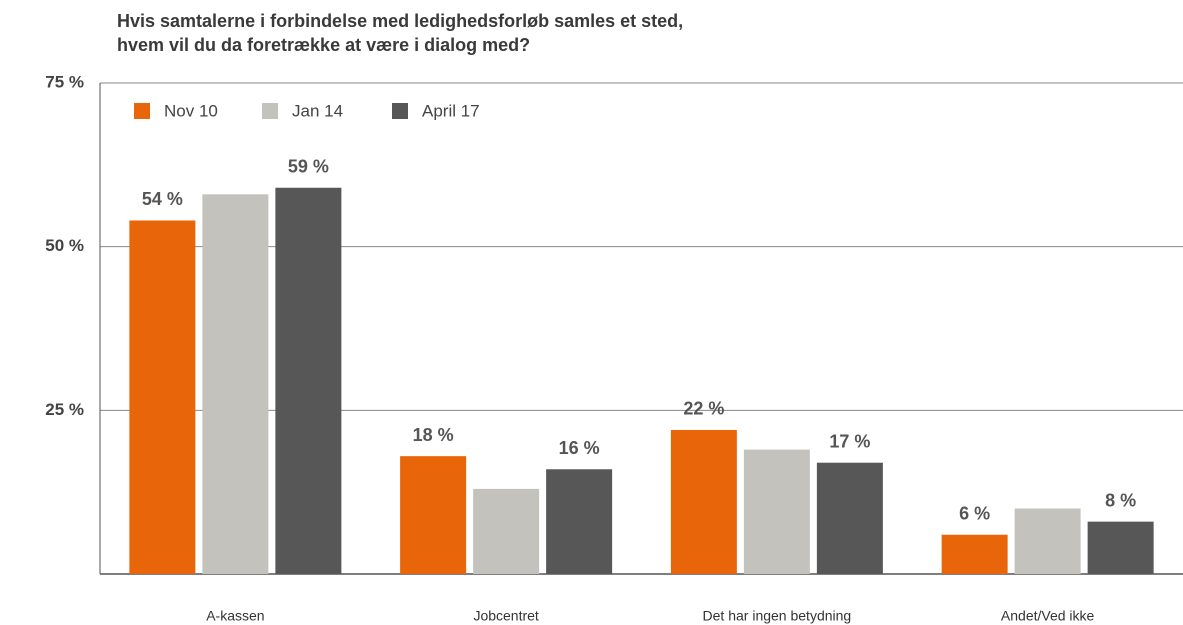 This screenshot has height=625, width=1183. Describe the element at coordinates (703, 409) in the screenshot. I see `value-label: 22 %` at that location.